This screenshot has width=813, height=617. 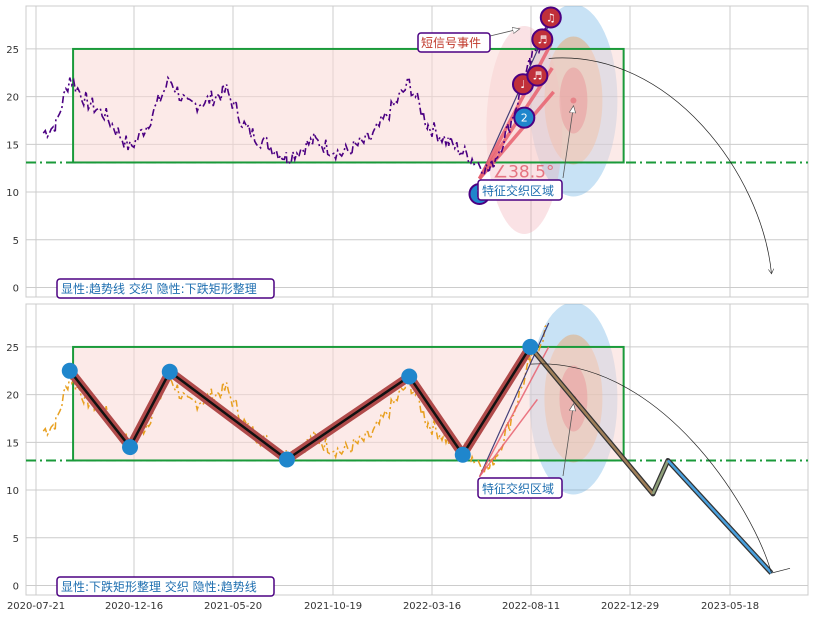 I want to click on top-forecast-curve, so click(x=660, y=165).